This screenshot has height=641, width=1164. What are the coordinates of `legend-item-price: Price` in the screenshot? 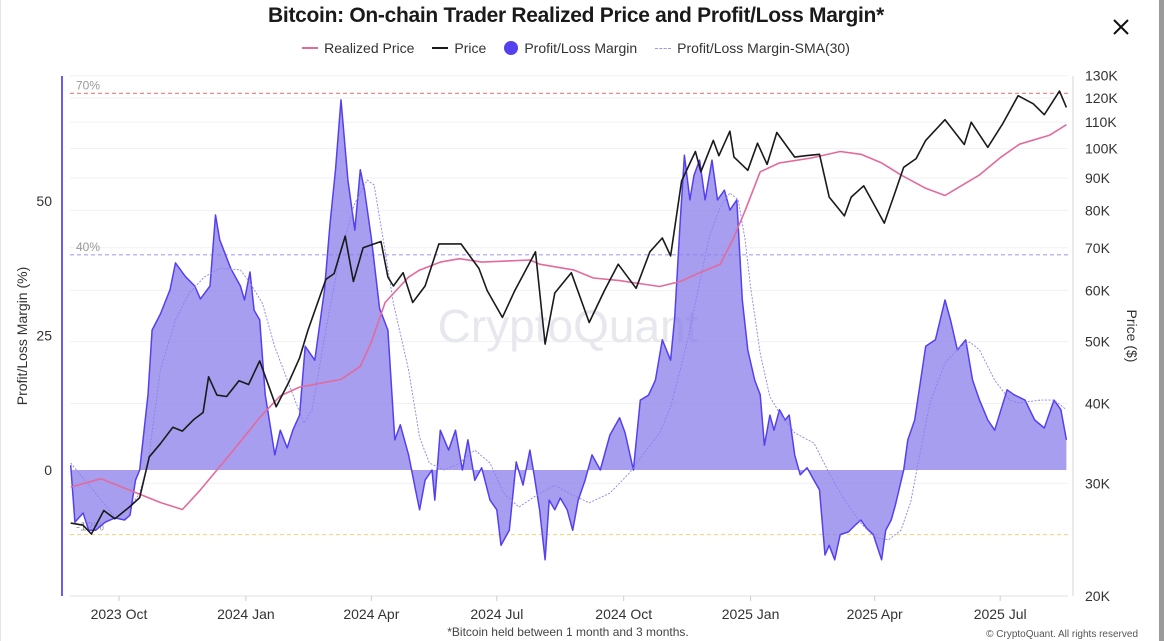 It's located at (459, 48).